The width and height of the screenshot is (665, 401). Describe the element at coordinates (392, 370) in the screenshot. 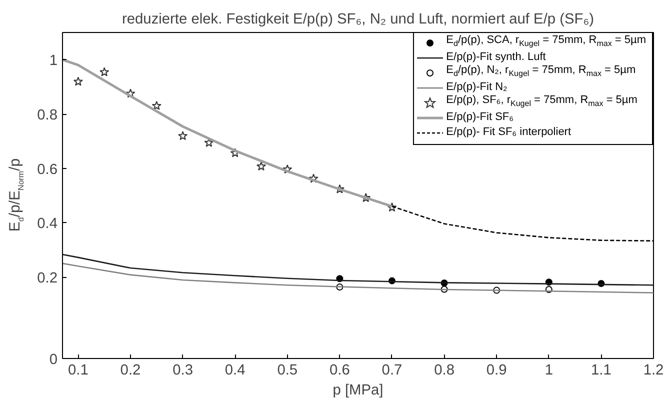

I see `x-tick-label: 0.7` at that location.